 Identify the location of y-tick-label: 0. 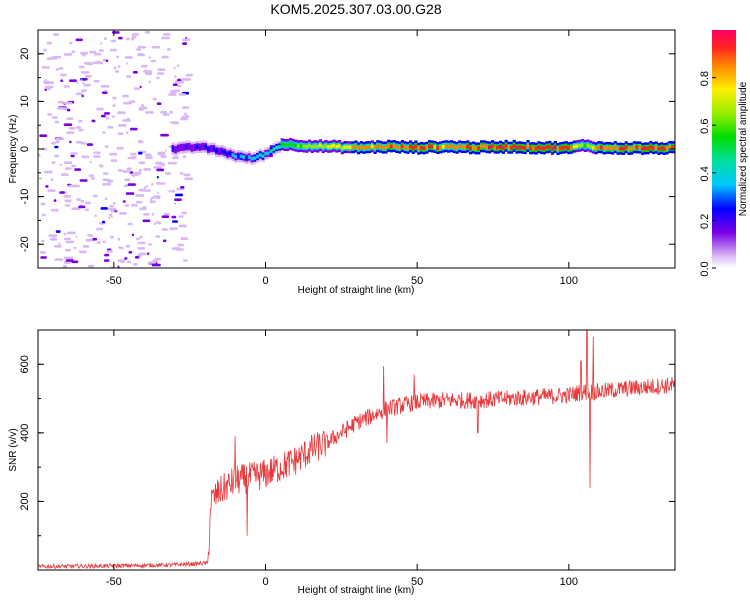
(25, 149).